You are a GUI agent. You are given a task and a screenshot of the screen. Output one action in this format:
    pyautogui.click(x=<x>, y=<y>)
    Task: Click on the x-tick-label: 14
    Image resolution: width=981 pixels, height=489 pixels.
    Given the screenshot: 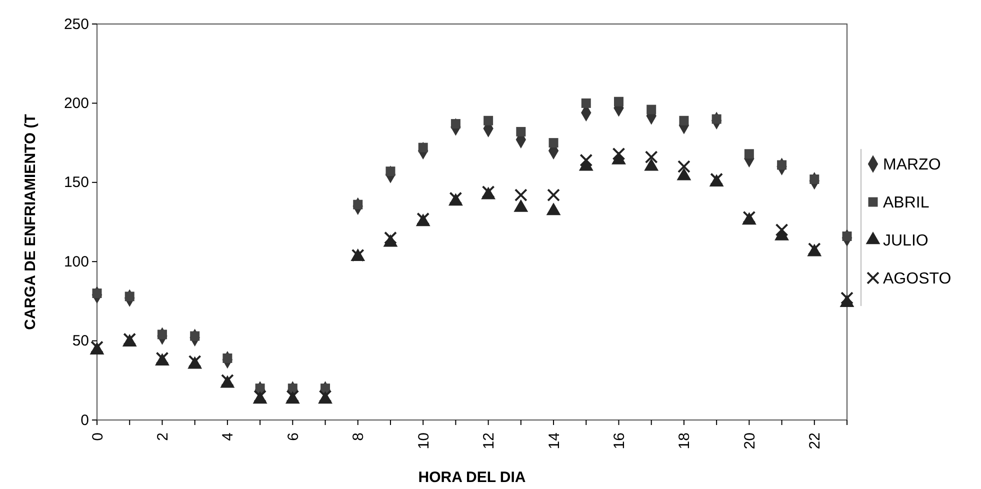 What is the action you would take?
    pyautogui.click(x=554, y=441)
    